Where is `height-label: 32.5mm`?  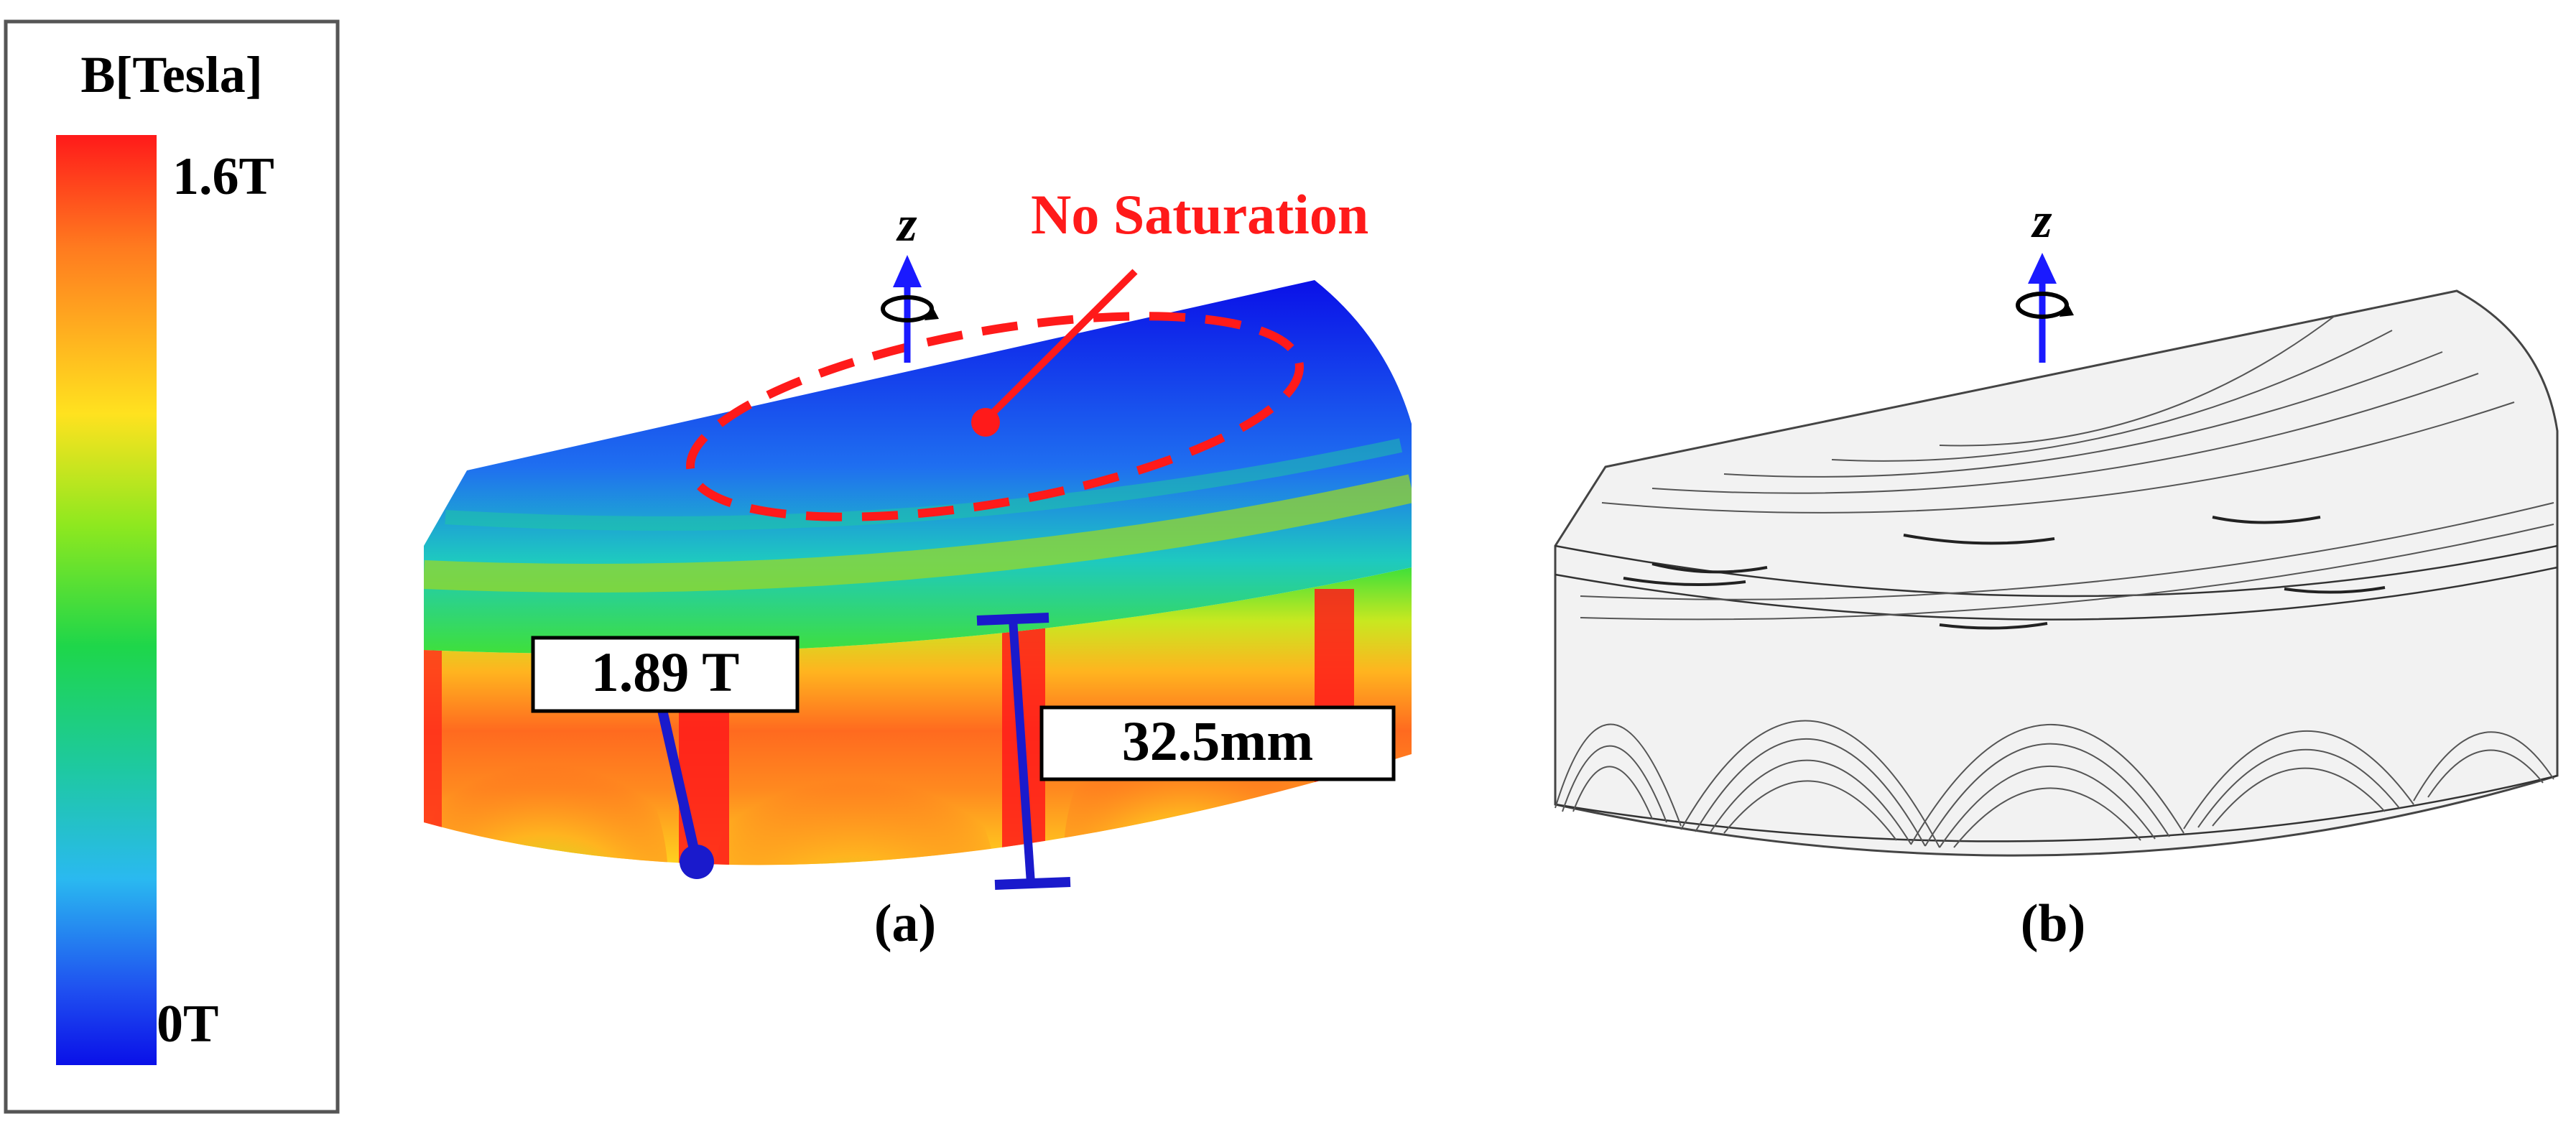
height-label: 32.5mm is located at coordinates (1217, 741).